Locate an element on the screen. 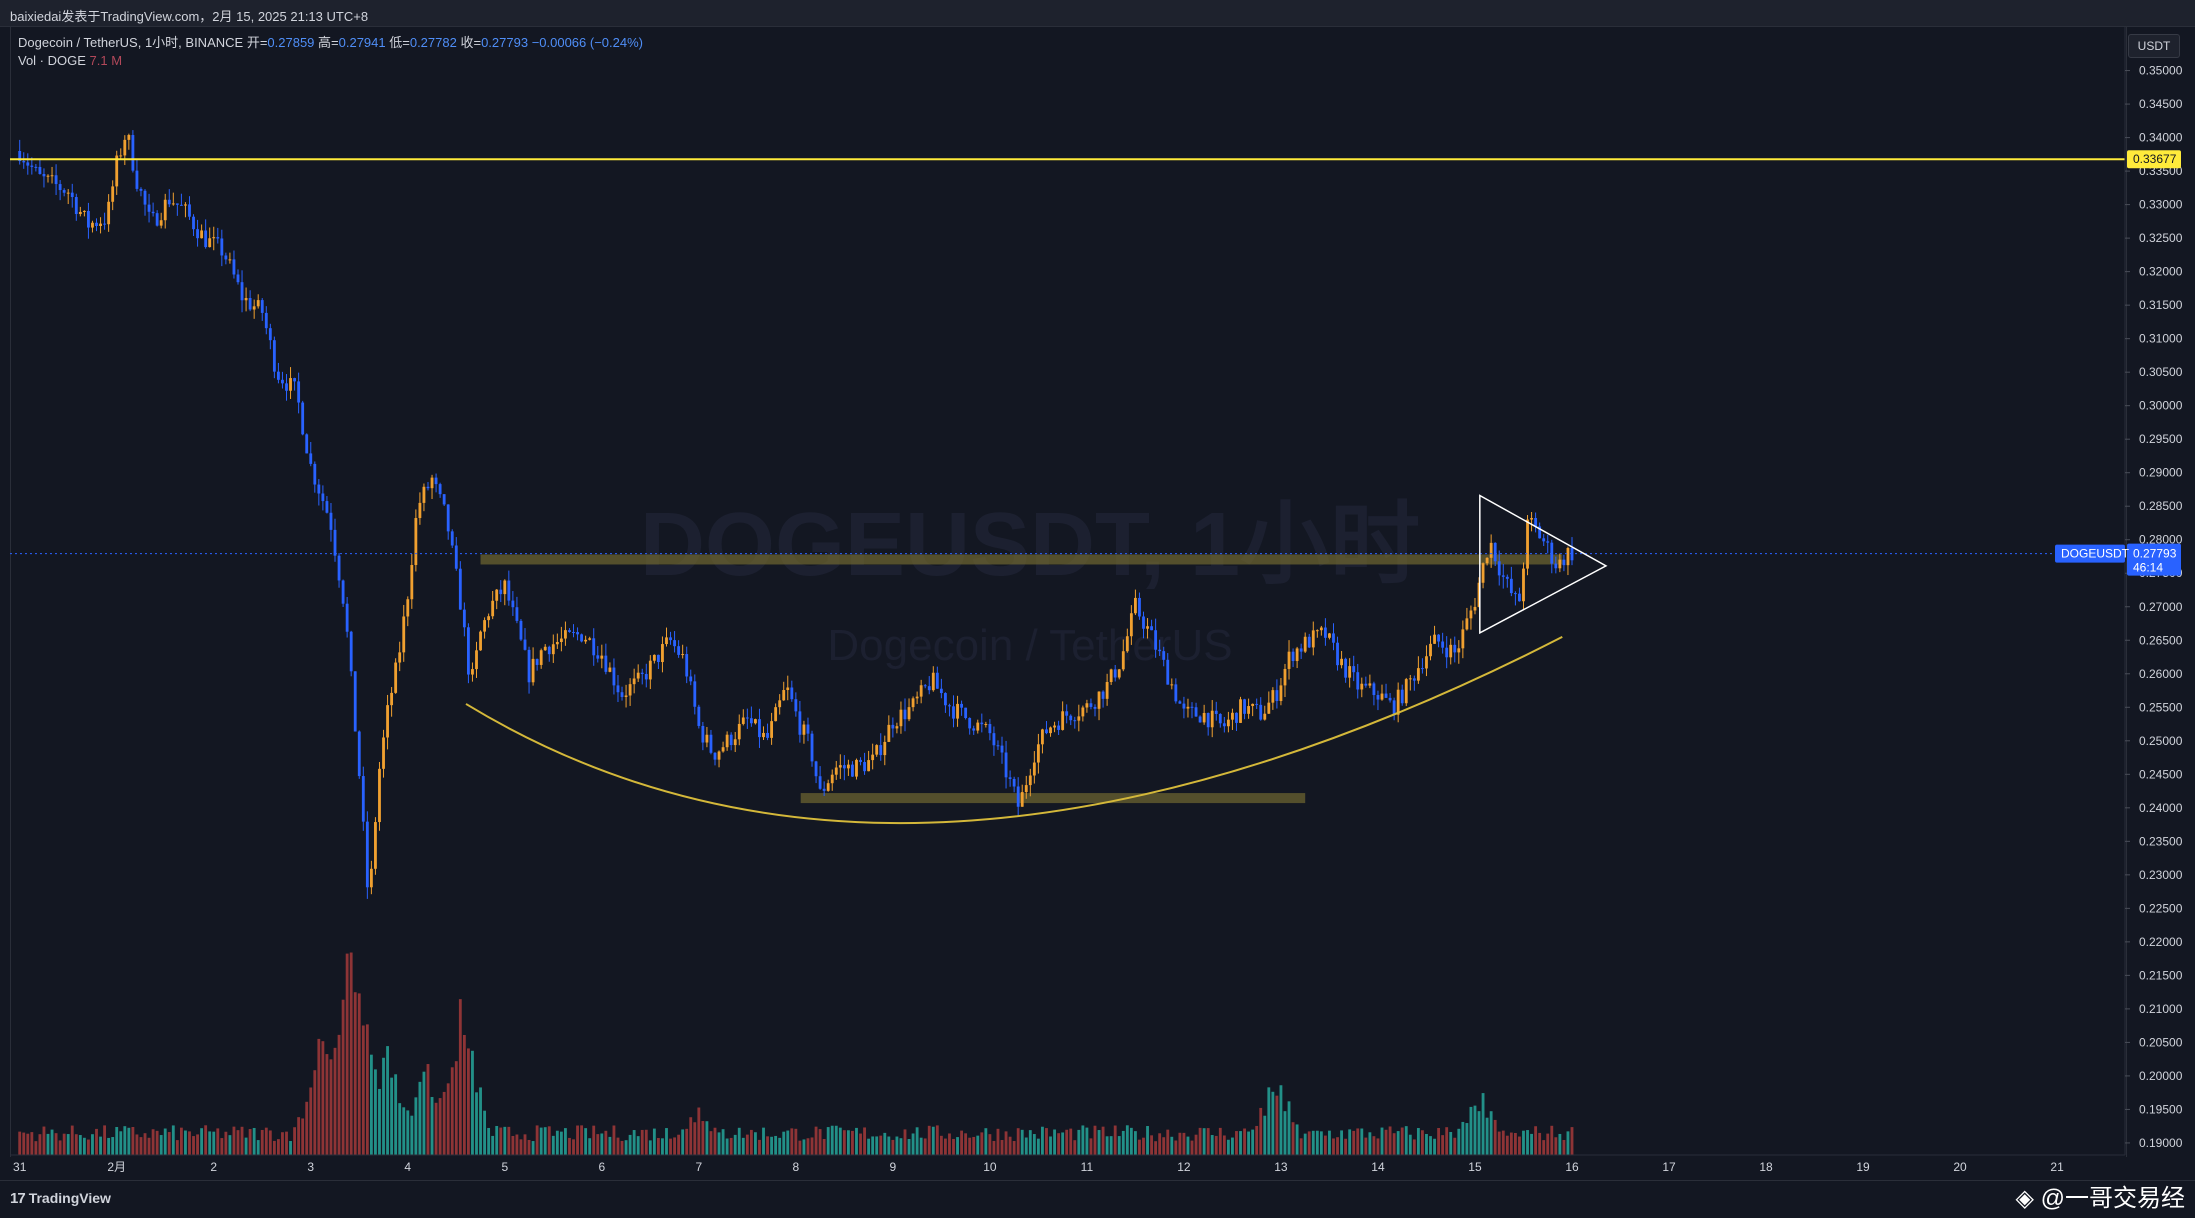 This screenshot has height=1218, width=2195. tradingview-logo: 17 TradingView is located at coordinates (60, 1198).